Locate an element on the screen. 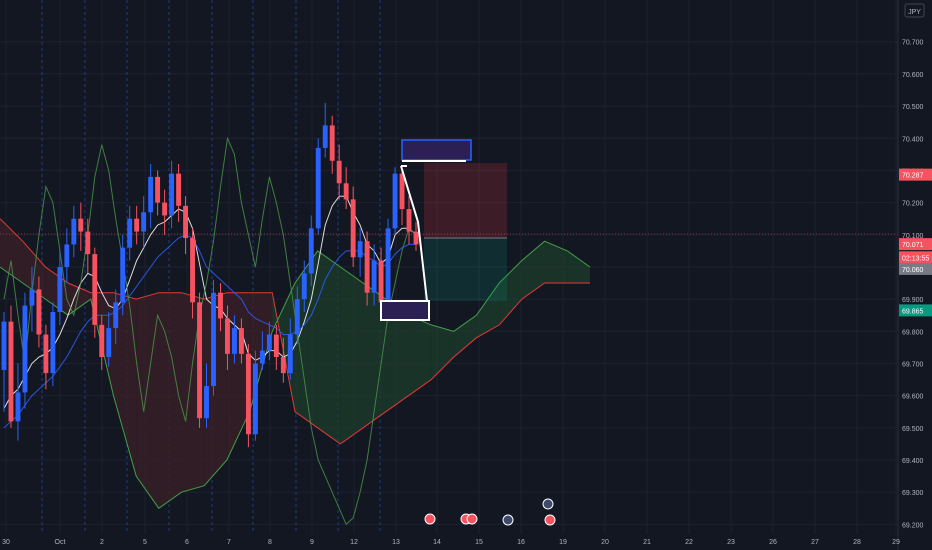 The height and width of the screenshot is (550, 932). time-tick-label: 14 is located at coordinates (437, 542).